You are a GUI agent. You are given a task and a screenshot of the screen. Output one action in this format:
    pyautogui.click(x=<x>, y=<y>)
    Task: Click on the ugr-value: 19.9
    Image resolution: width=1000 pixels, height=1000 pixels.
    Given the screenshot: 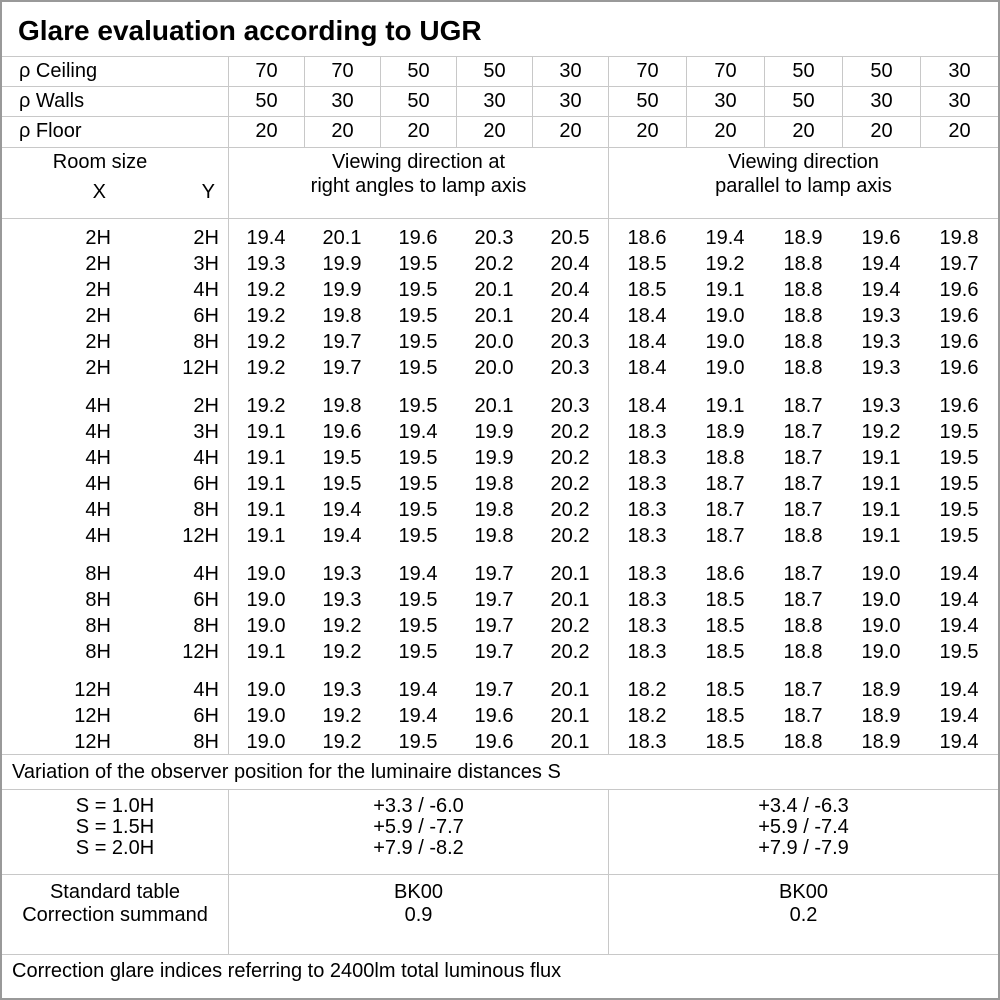 What is the action you would take?
    pyautogui.click(x=494, y=432)
    